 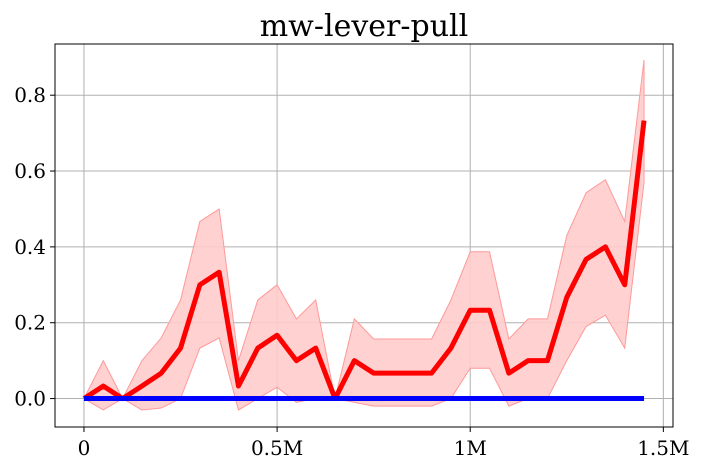 What do you see at coordinates (84, 448) in the screenshot?
I see `x-tick-label: 0` at bounding box center [84, 448].